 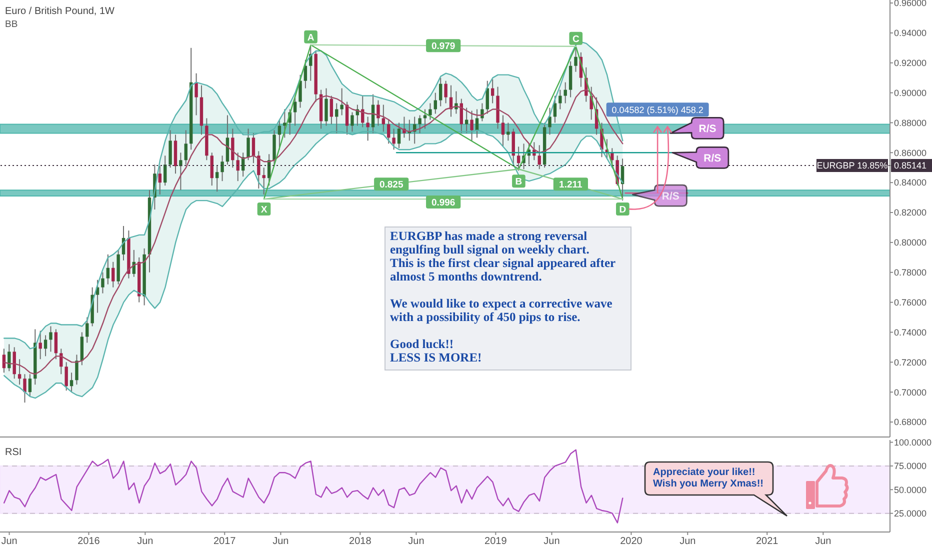 What do you see at coordinates (910, 489) in the screenshot?
I see `y-tick-label: 50.0000` at bounding box center [910, 489].